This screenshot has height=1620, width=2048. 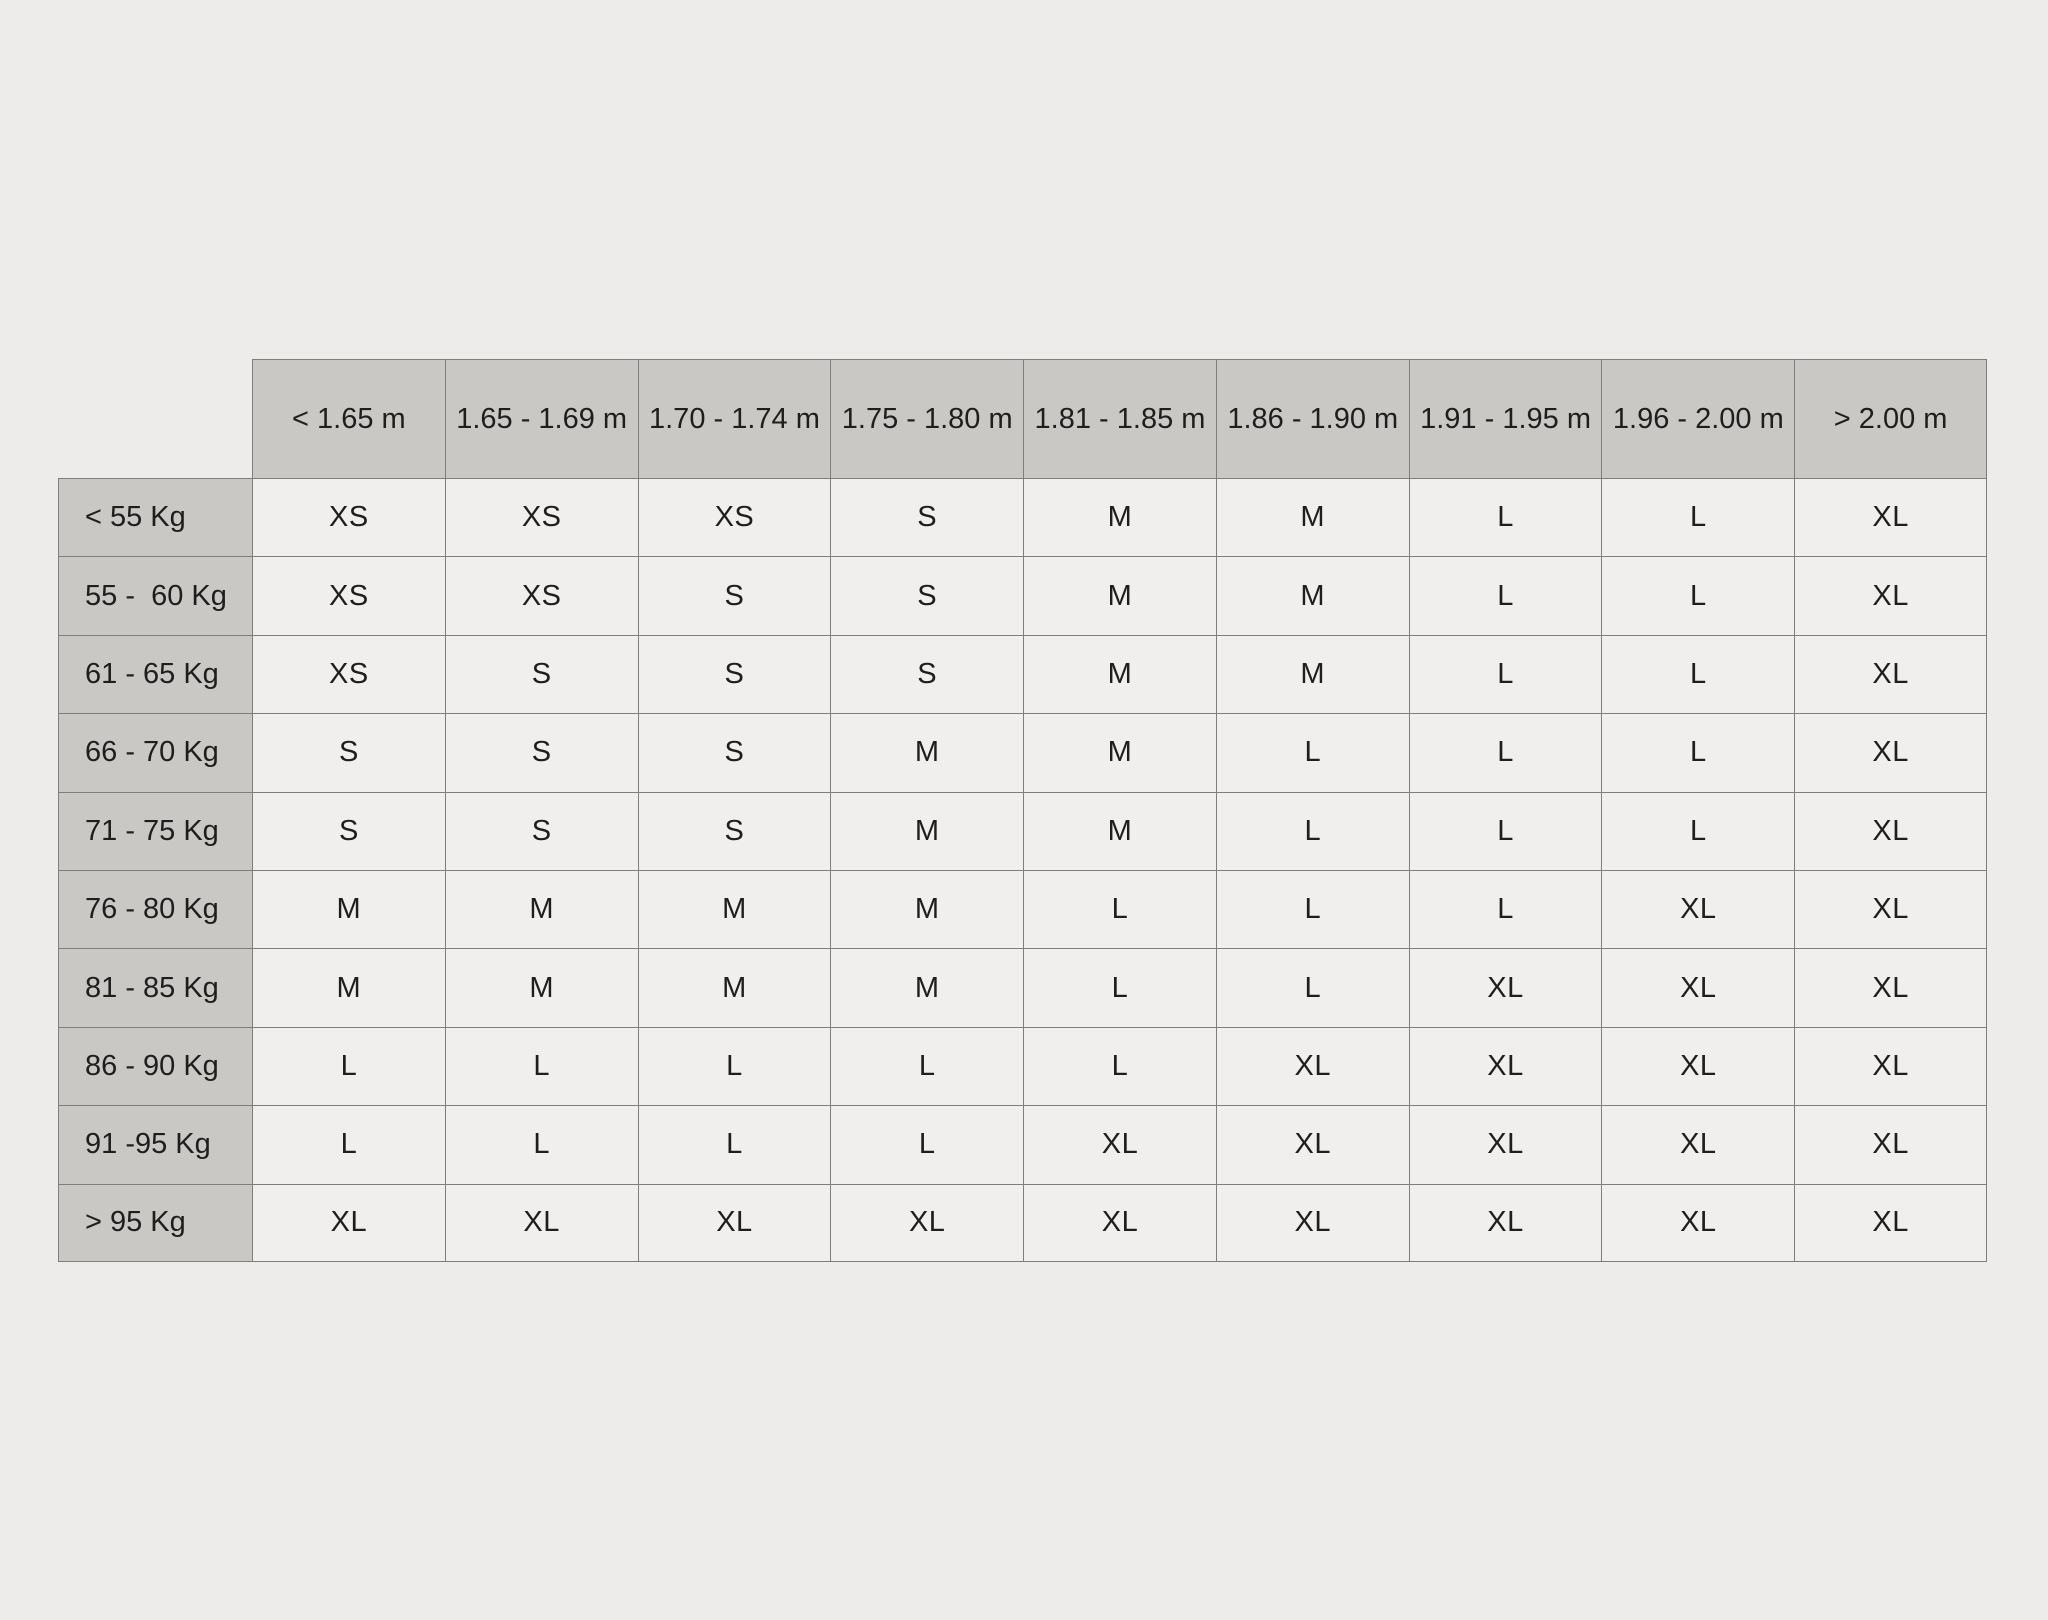 I want to click on height-column-header: 1.91 - 1.95 m, so click(x=1505, y=418).